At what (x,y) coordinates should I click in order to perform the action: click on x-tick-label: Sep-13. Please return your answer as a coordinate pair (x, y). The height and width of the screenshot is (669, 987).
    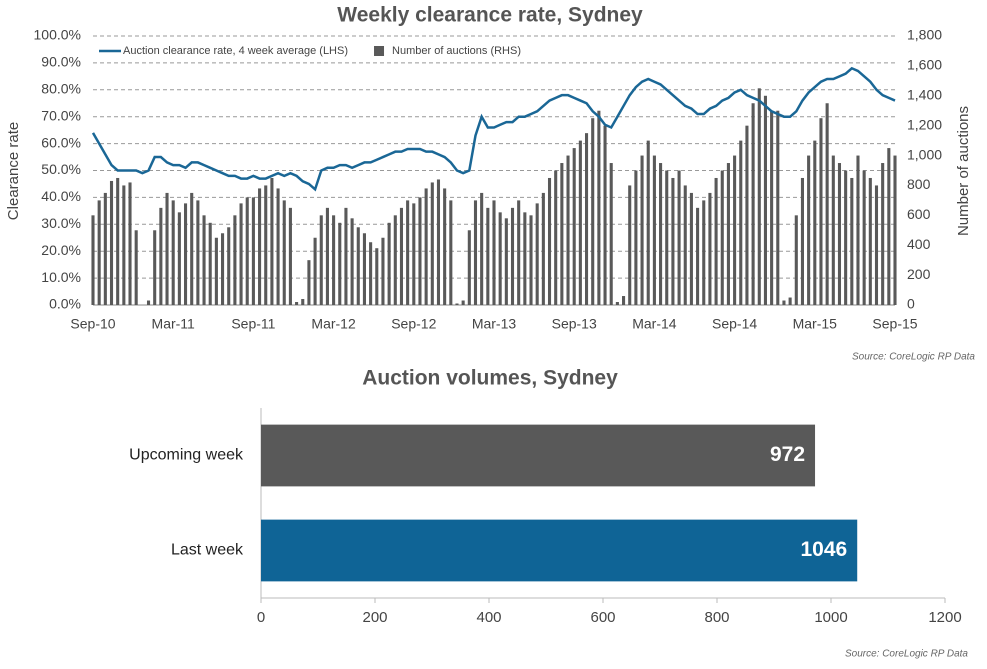
    Looking at the image, I should click on (574, 324).